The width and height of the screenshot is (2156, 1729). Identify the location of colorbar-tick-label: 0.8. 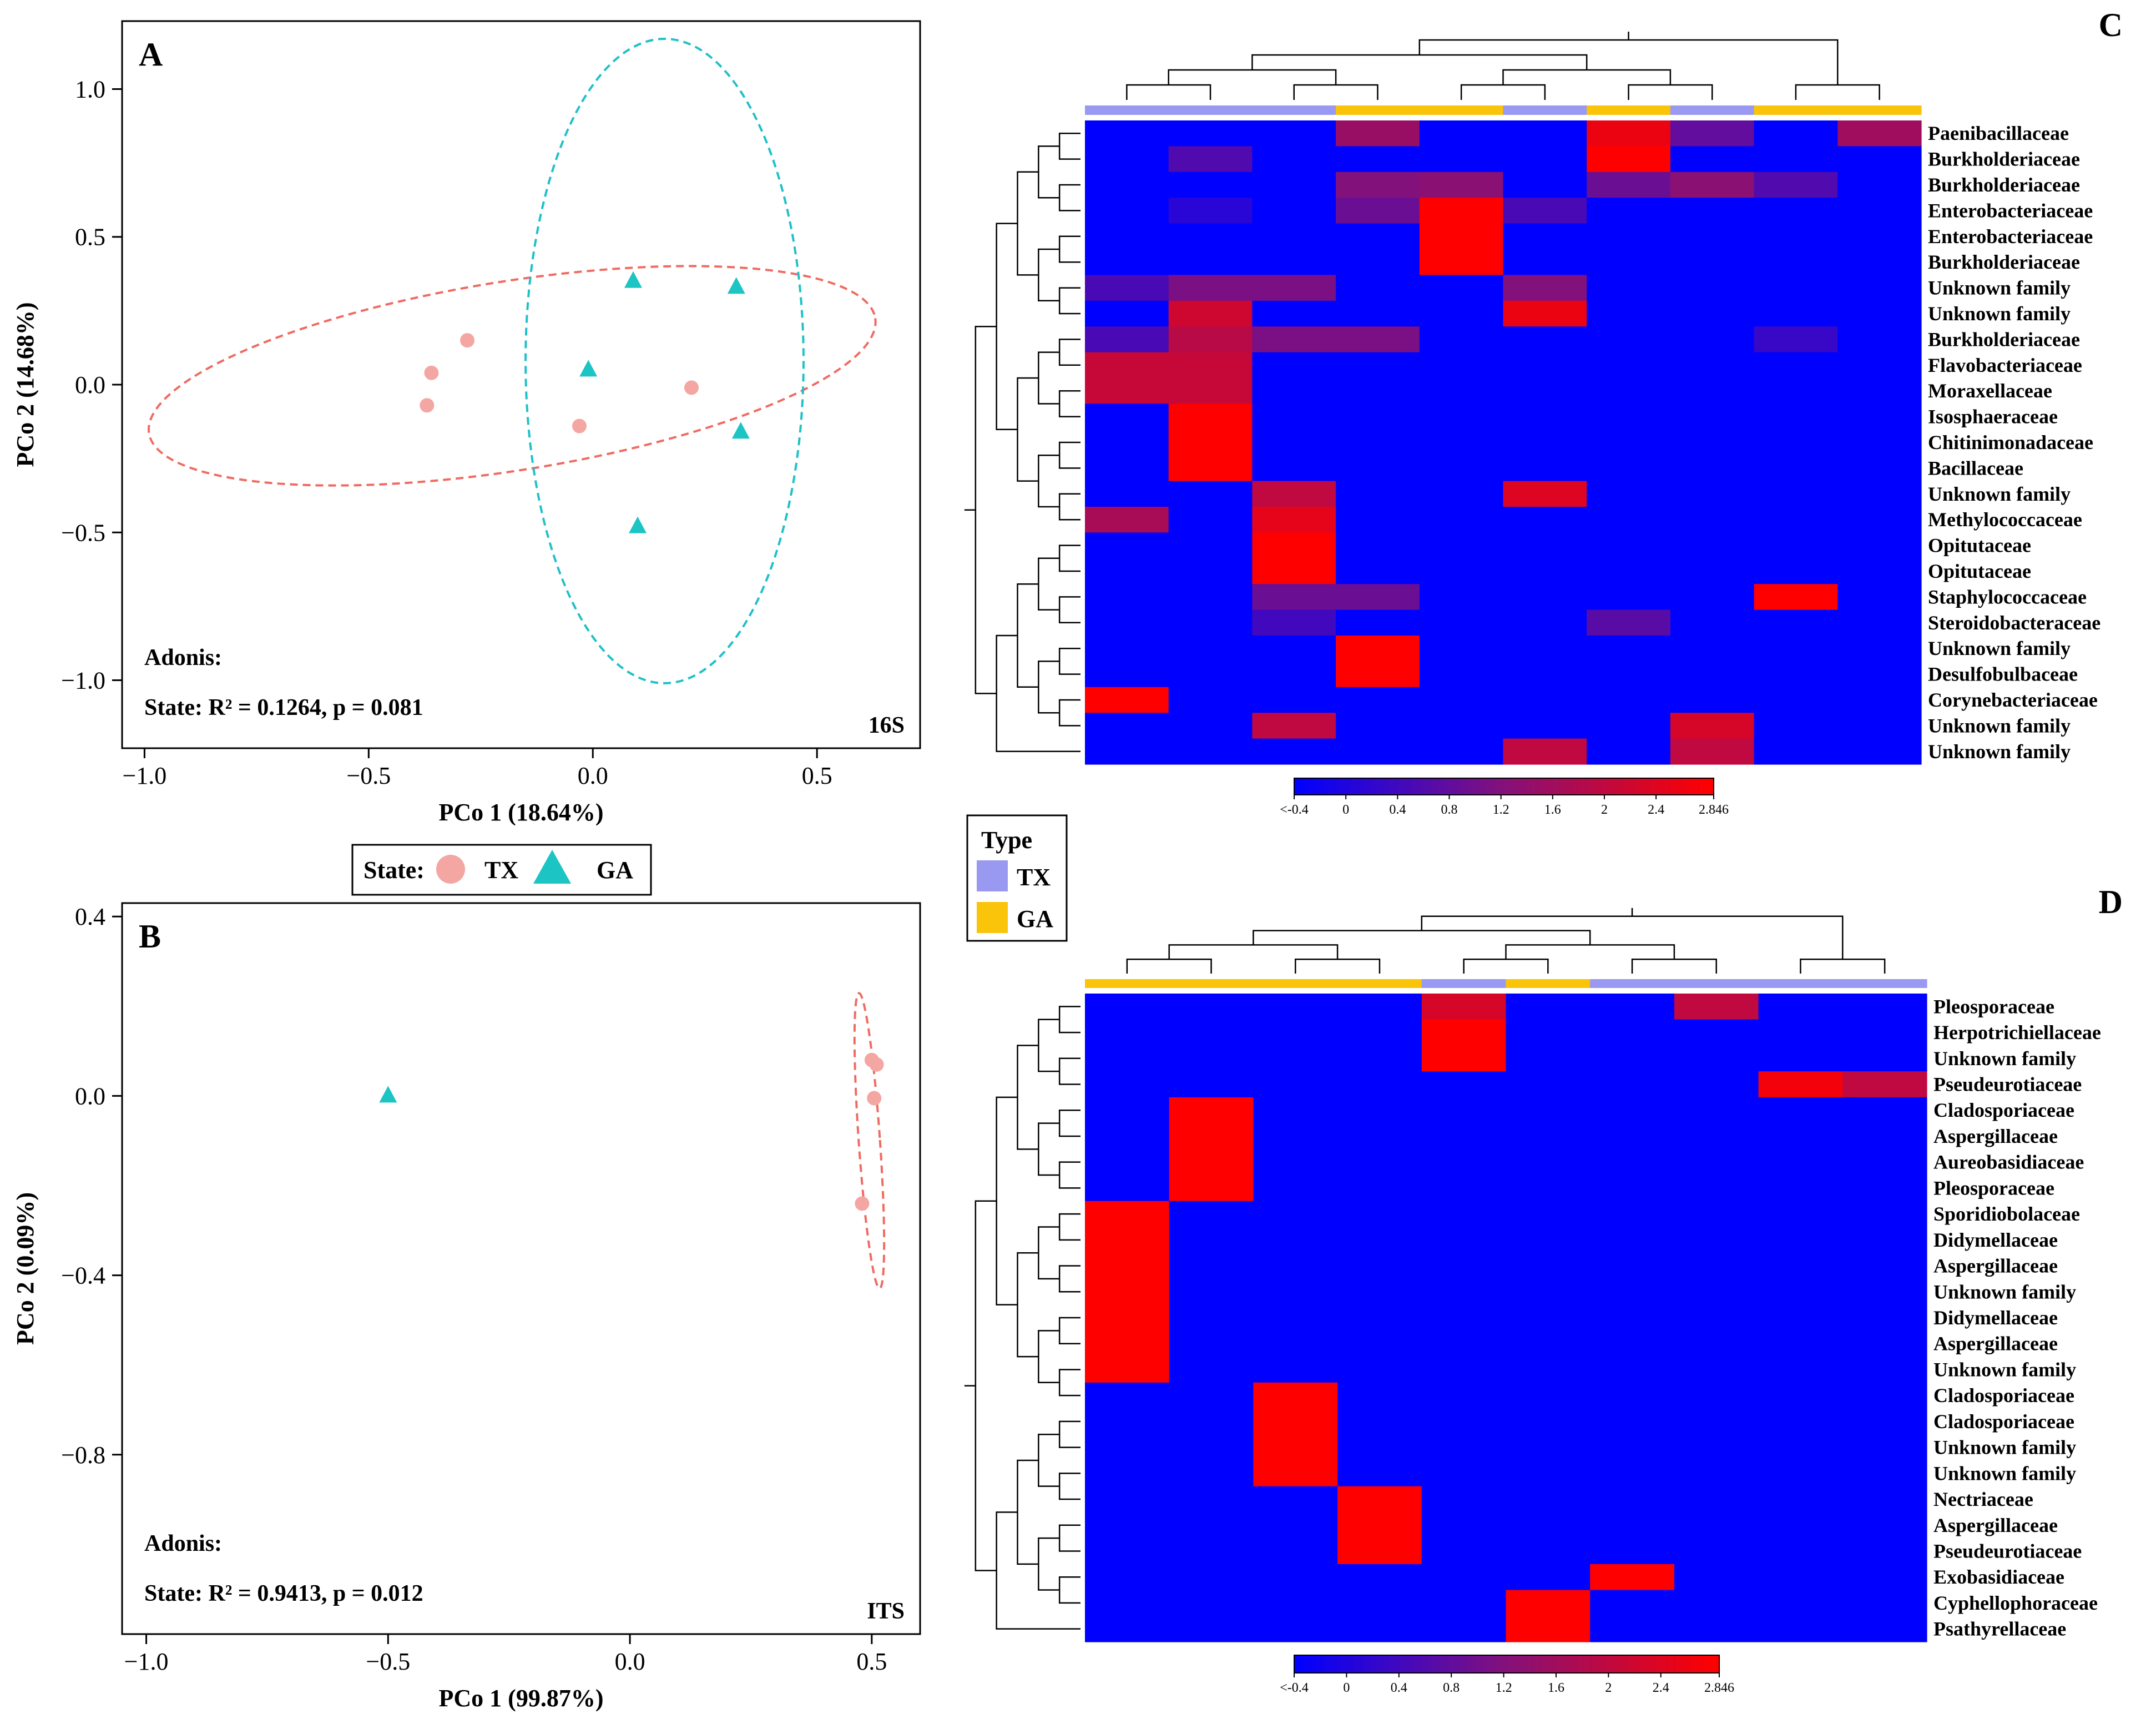
(1449, 810).